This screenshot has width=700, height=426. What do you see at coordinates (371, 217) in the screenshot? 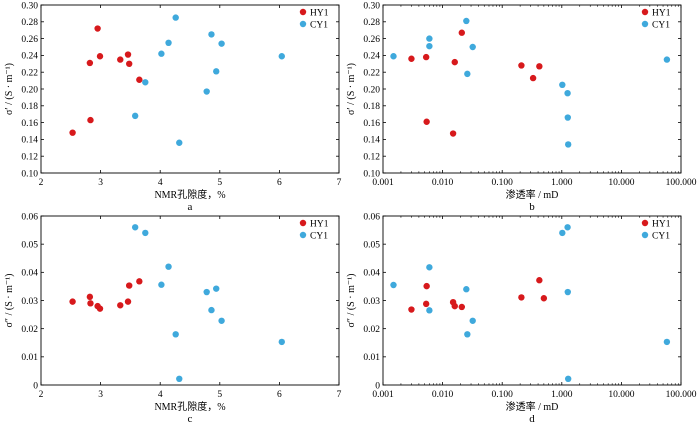
I see `y-tick-label: 0.06` at bounding box center [371, 217].